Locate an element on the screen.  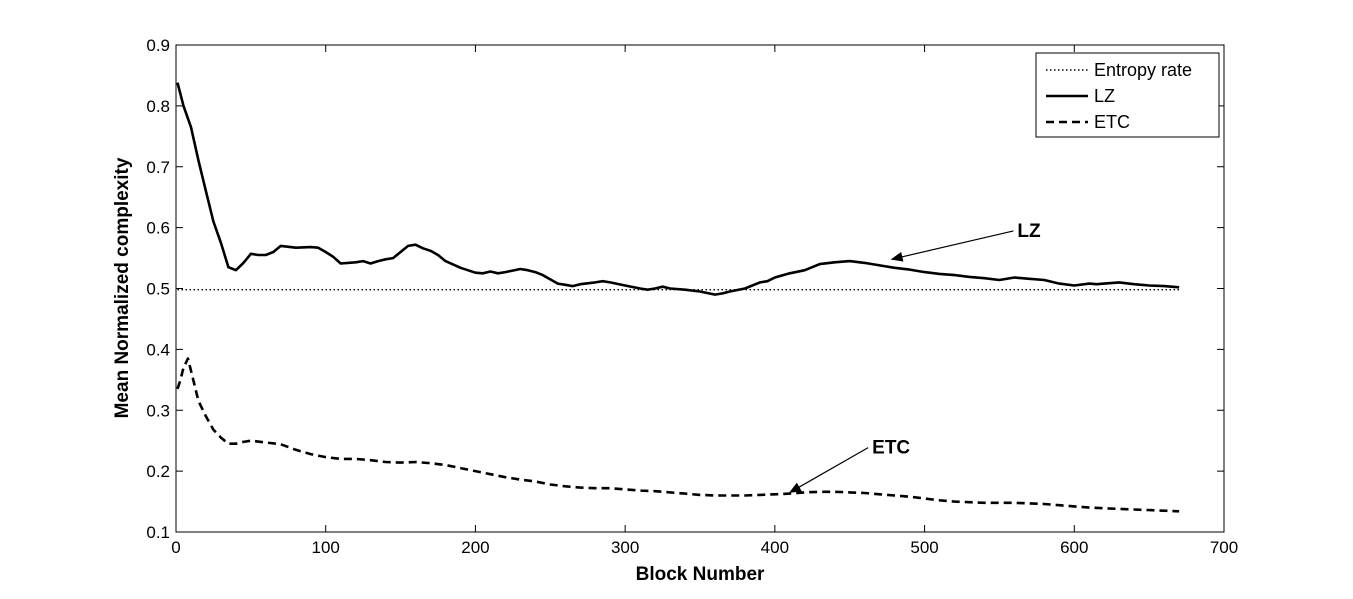
x-tick-label: 600 is located at coordinates (1074, 547).